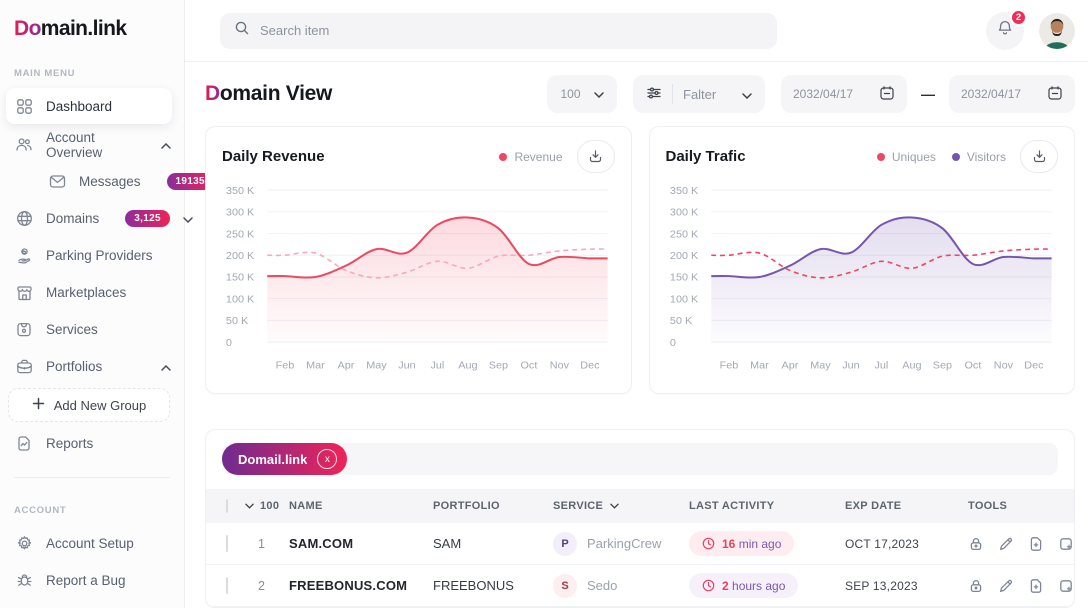 The image size is (1088, 608). What do you see at coordinates (1057, 30) in the screenshot?
I see `user-avatar` at bounding box center [1057, 30].